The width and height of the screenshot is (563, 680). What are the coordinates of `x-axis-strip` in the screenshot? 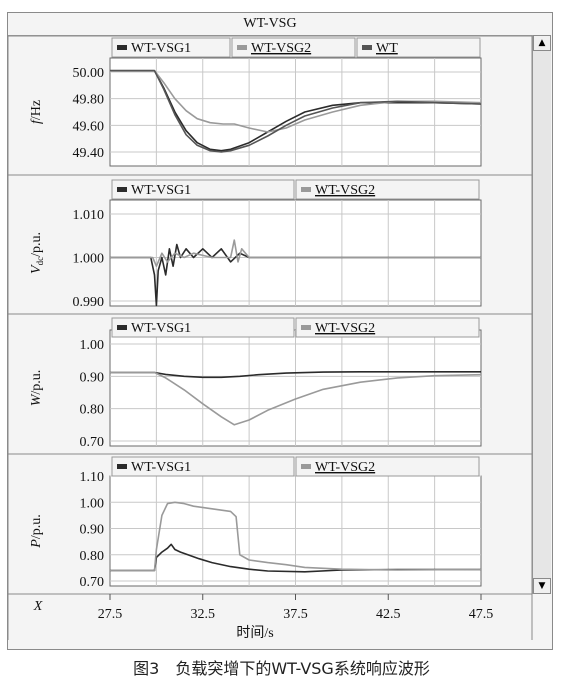 It's located at (270, 616).